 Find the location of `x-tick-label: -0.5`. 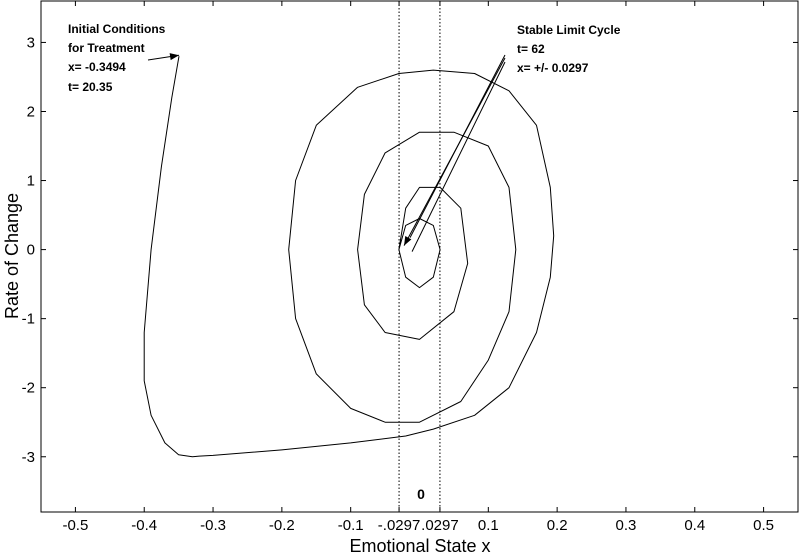

x-tick-label: -0.5 is located at coordinates (75, 525).